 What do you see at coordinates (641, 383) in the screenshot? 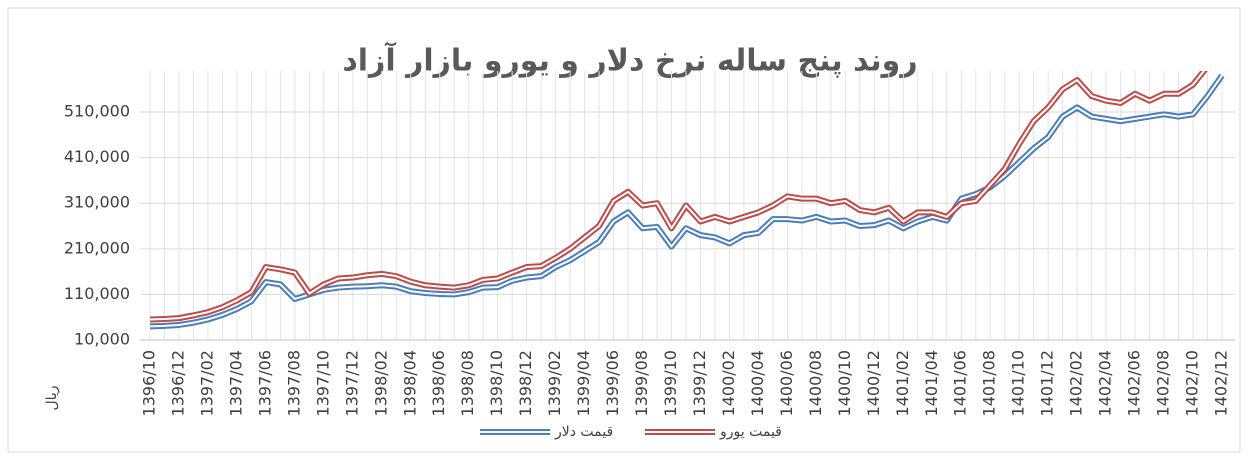
I see `x-tick-label: 1399/08` at bounding box center [641, 383].